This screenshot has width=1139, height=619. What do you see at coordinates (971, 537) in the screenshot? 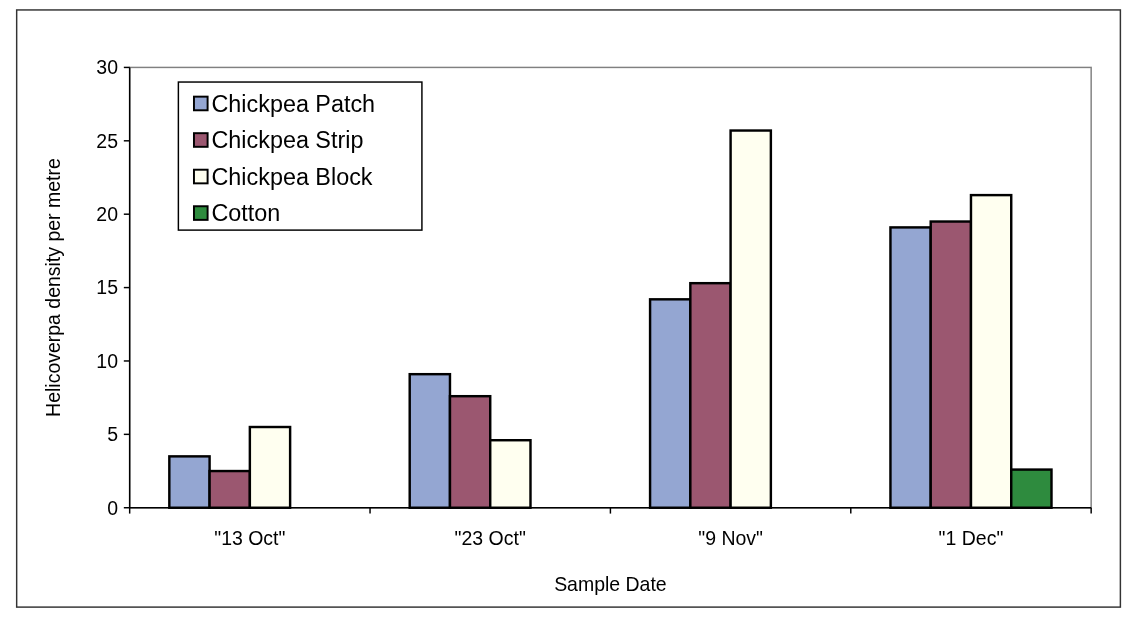
I see `x-tick-label: "1 Dec"` at bounding box center [971, 537].